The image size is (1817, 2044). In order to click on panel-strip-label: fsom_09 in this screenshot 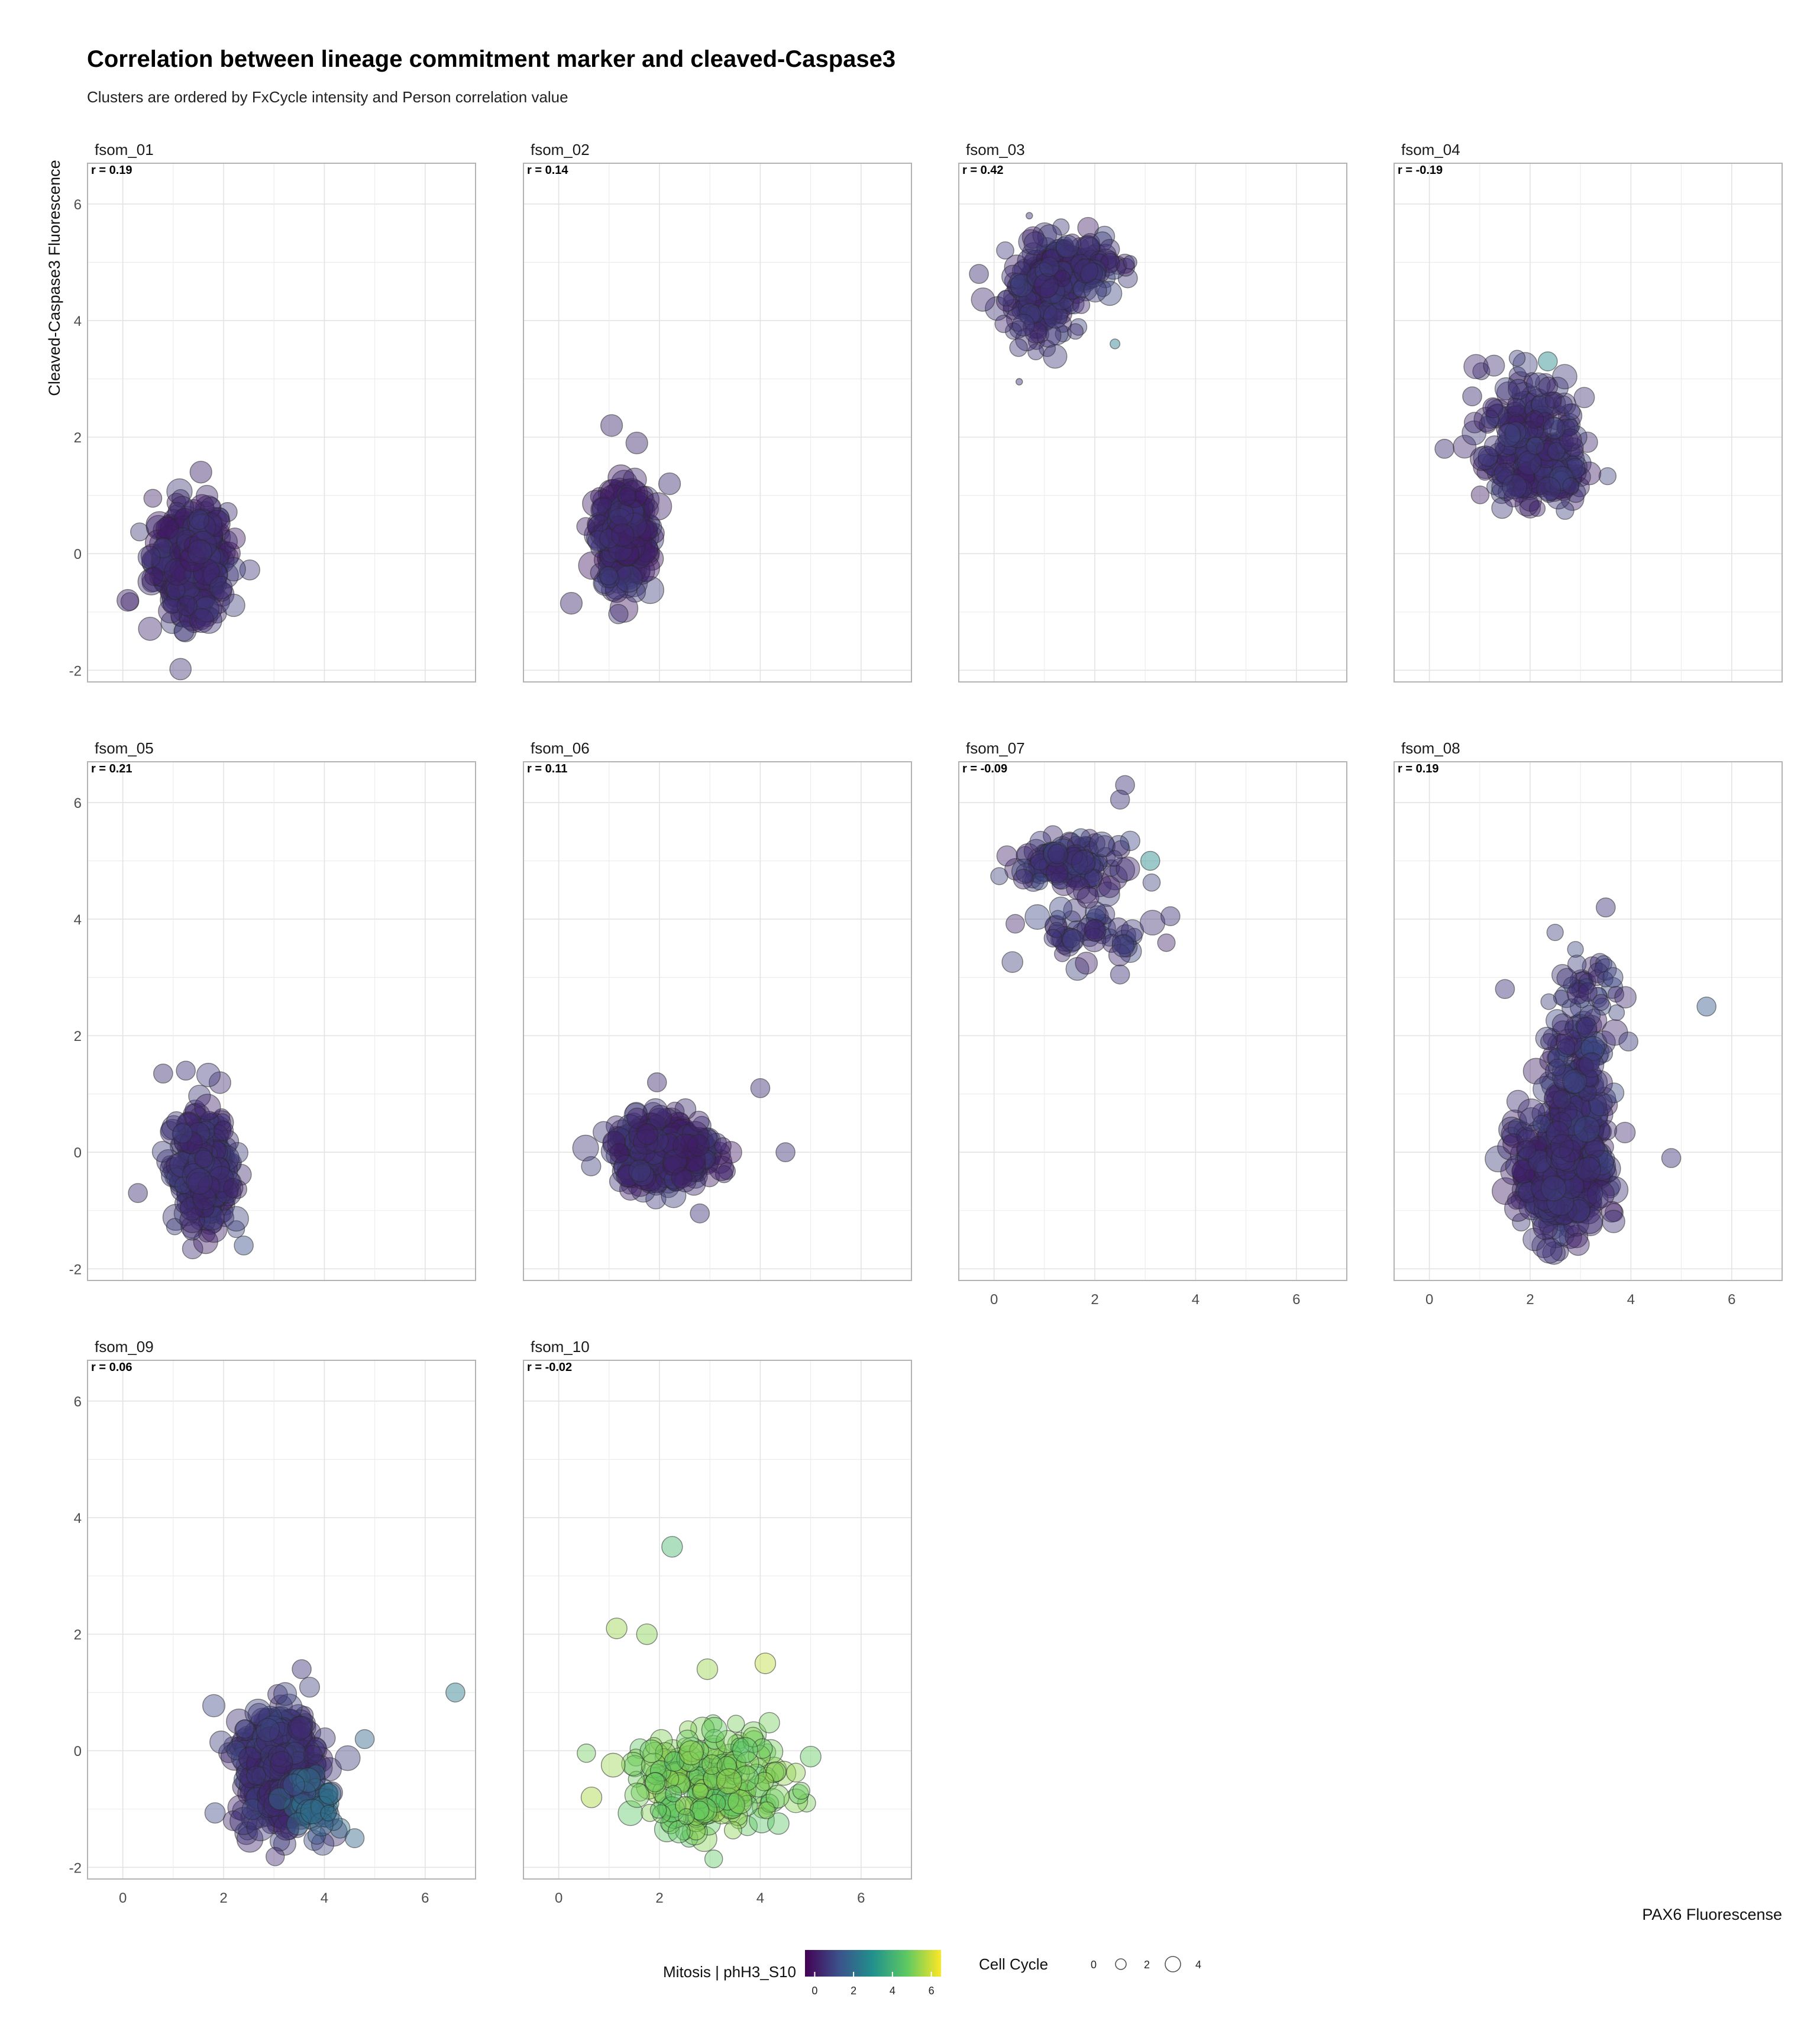, I will do `click(124, 1347)`.